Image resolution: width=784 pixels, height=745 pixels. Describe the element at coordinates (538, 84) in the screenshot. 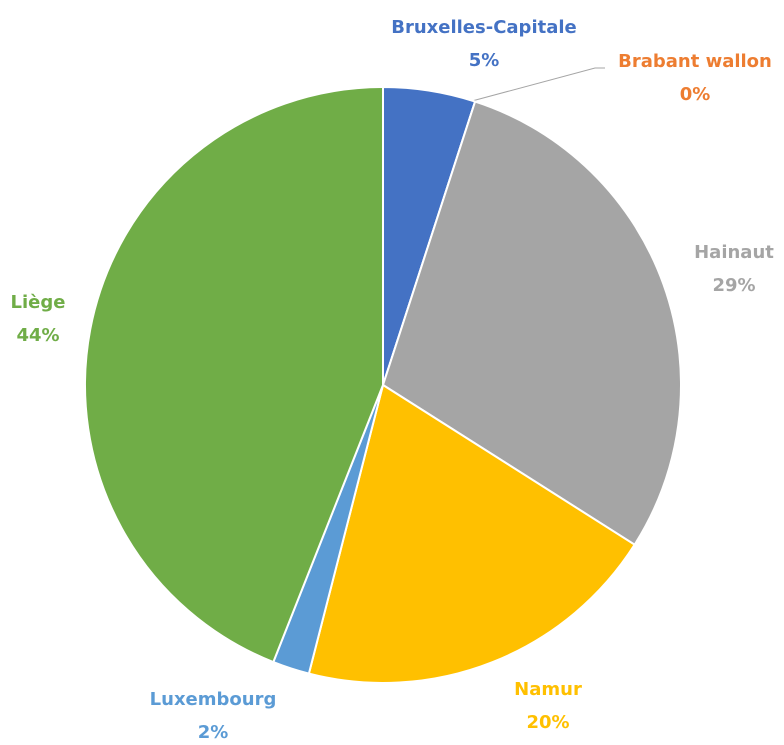

I see `leader-line` at that location.